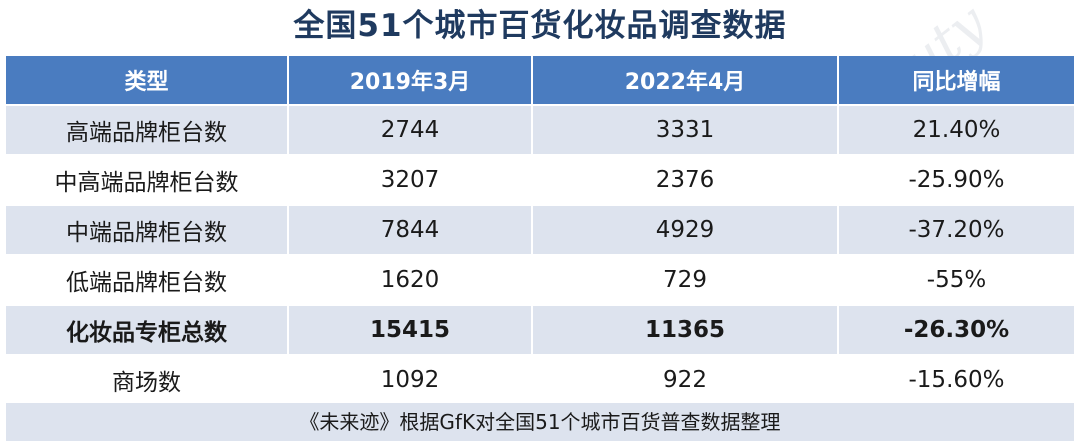  I want to click on cell-type: 商场数, so click(147, 379).